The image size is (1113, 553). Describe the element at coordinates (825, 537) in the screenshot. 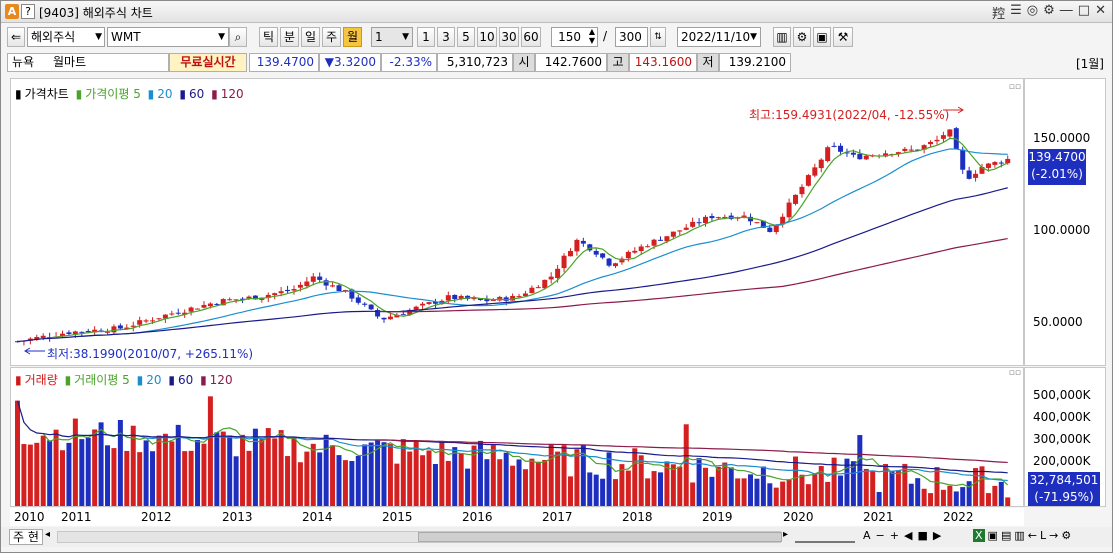

I see `zoom-slider` at that location.